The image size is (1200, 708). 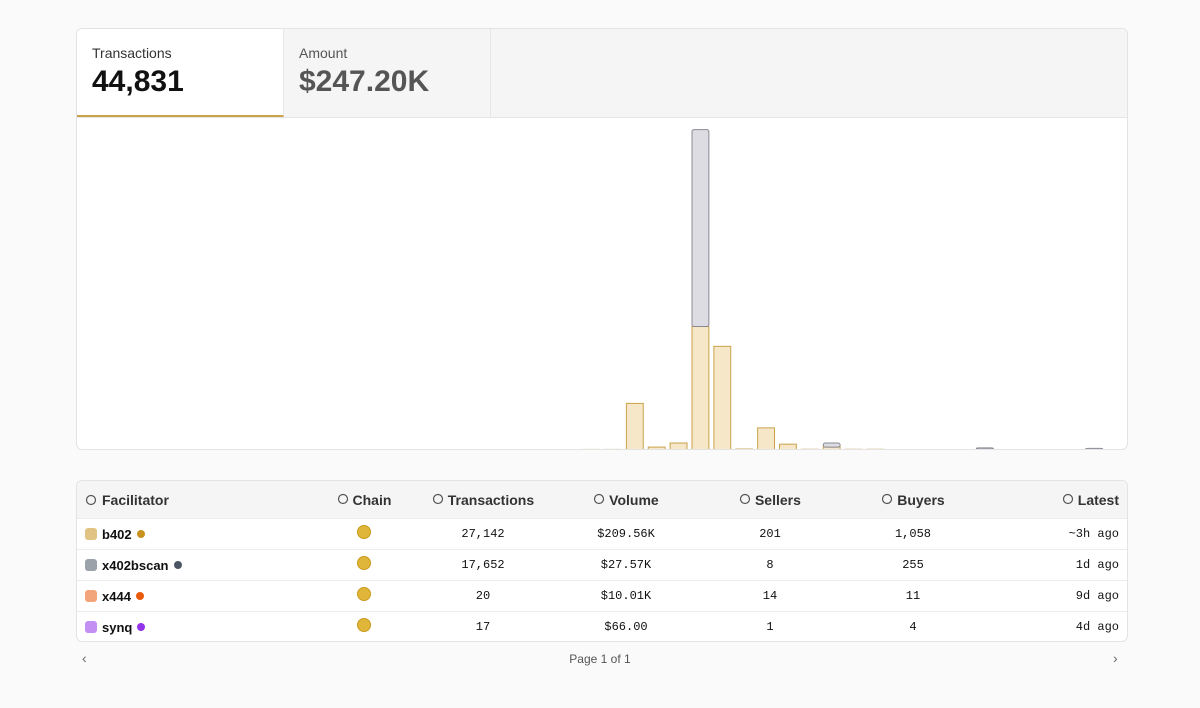 What do you see at coordinates (913, 565) in the screenshot?
I see `cell: 255` at bounding box center [913, 565].